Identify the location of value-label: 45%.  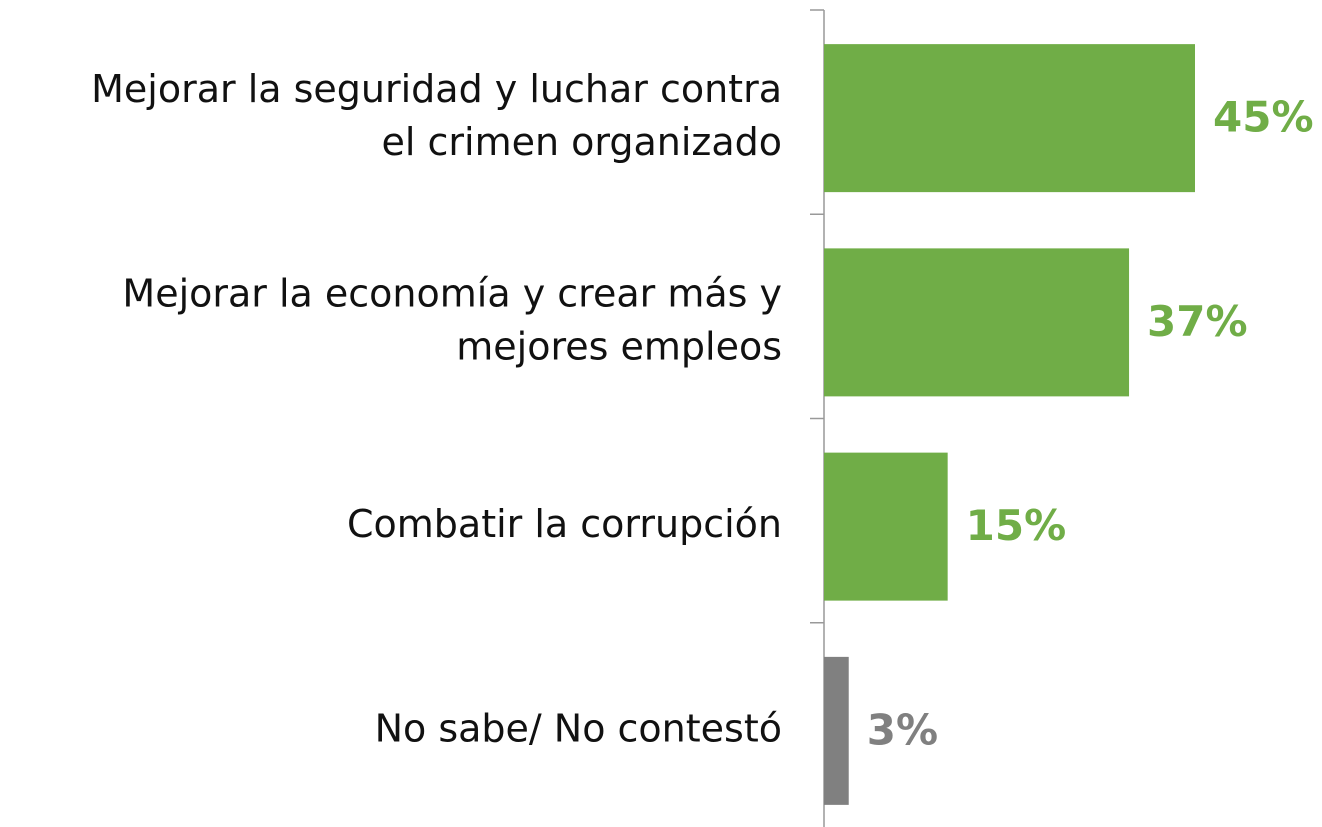
(1263, 117).